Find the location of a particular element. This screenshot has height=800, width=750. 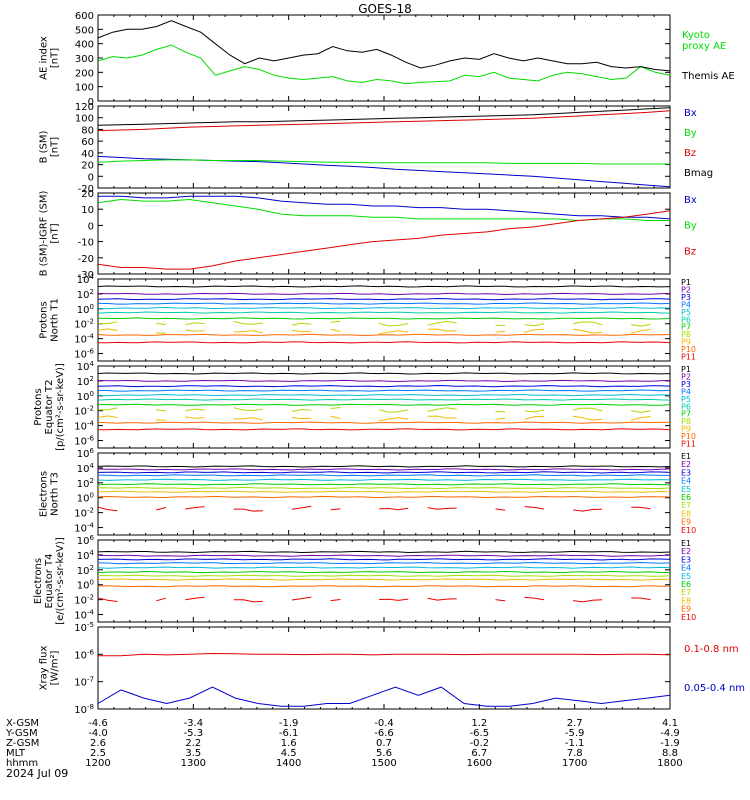

y-axis-label: Electrons is located at coordinates (38, 581).